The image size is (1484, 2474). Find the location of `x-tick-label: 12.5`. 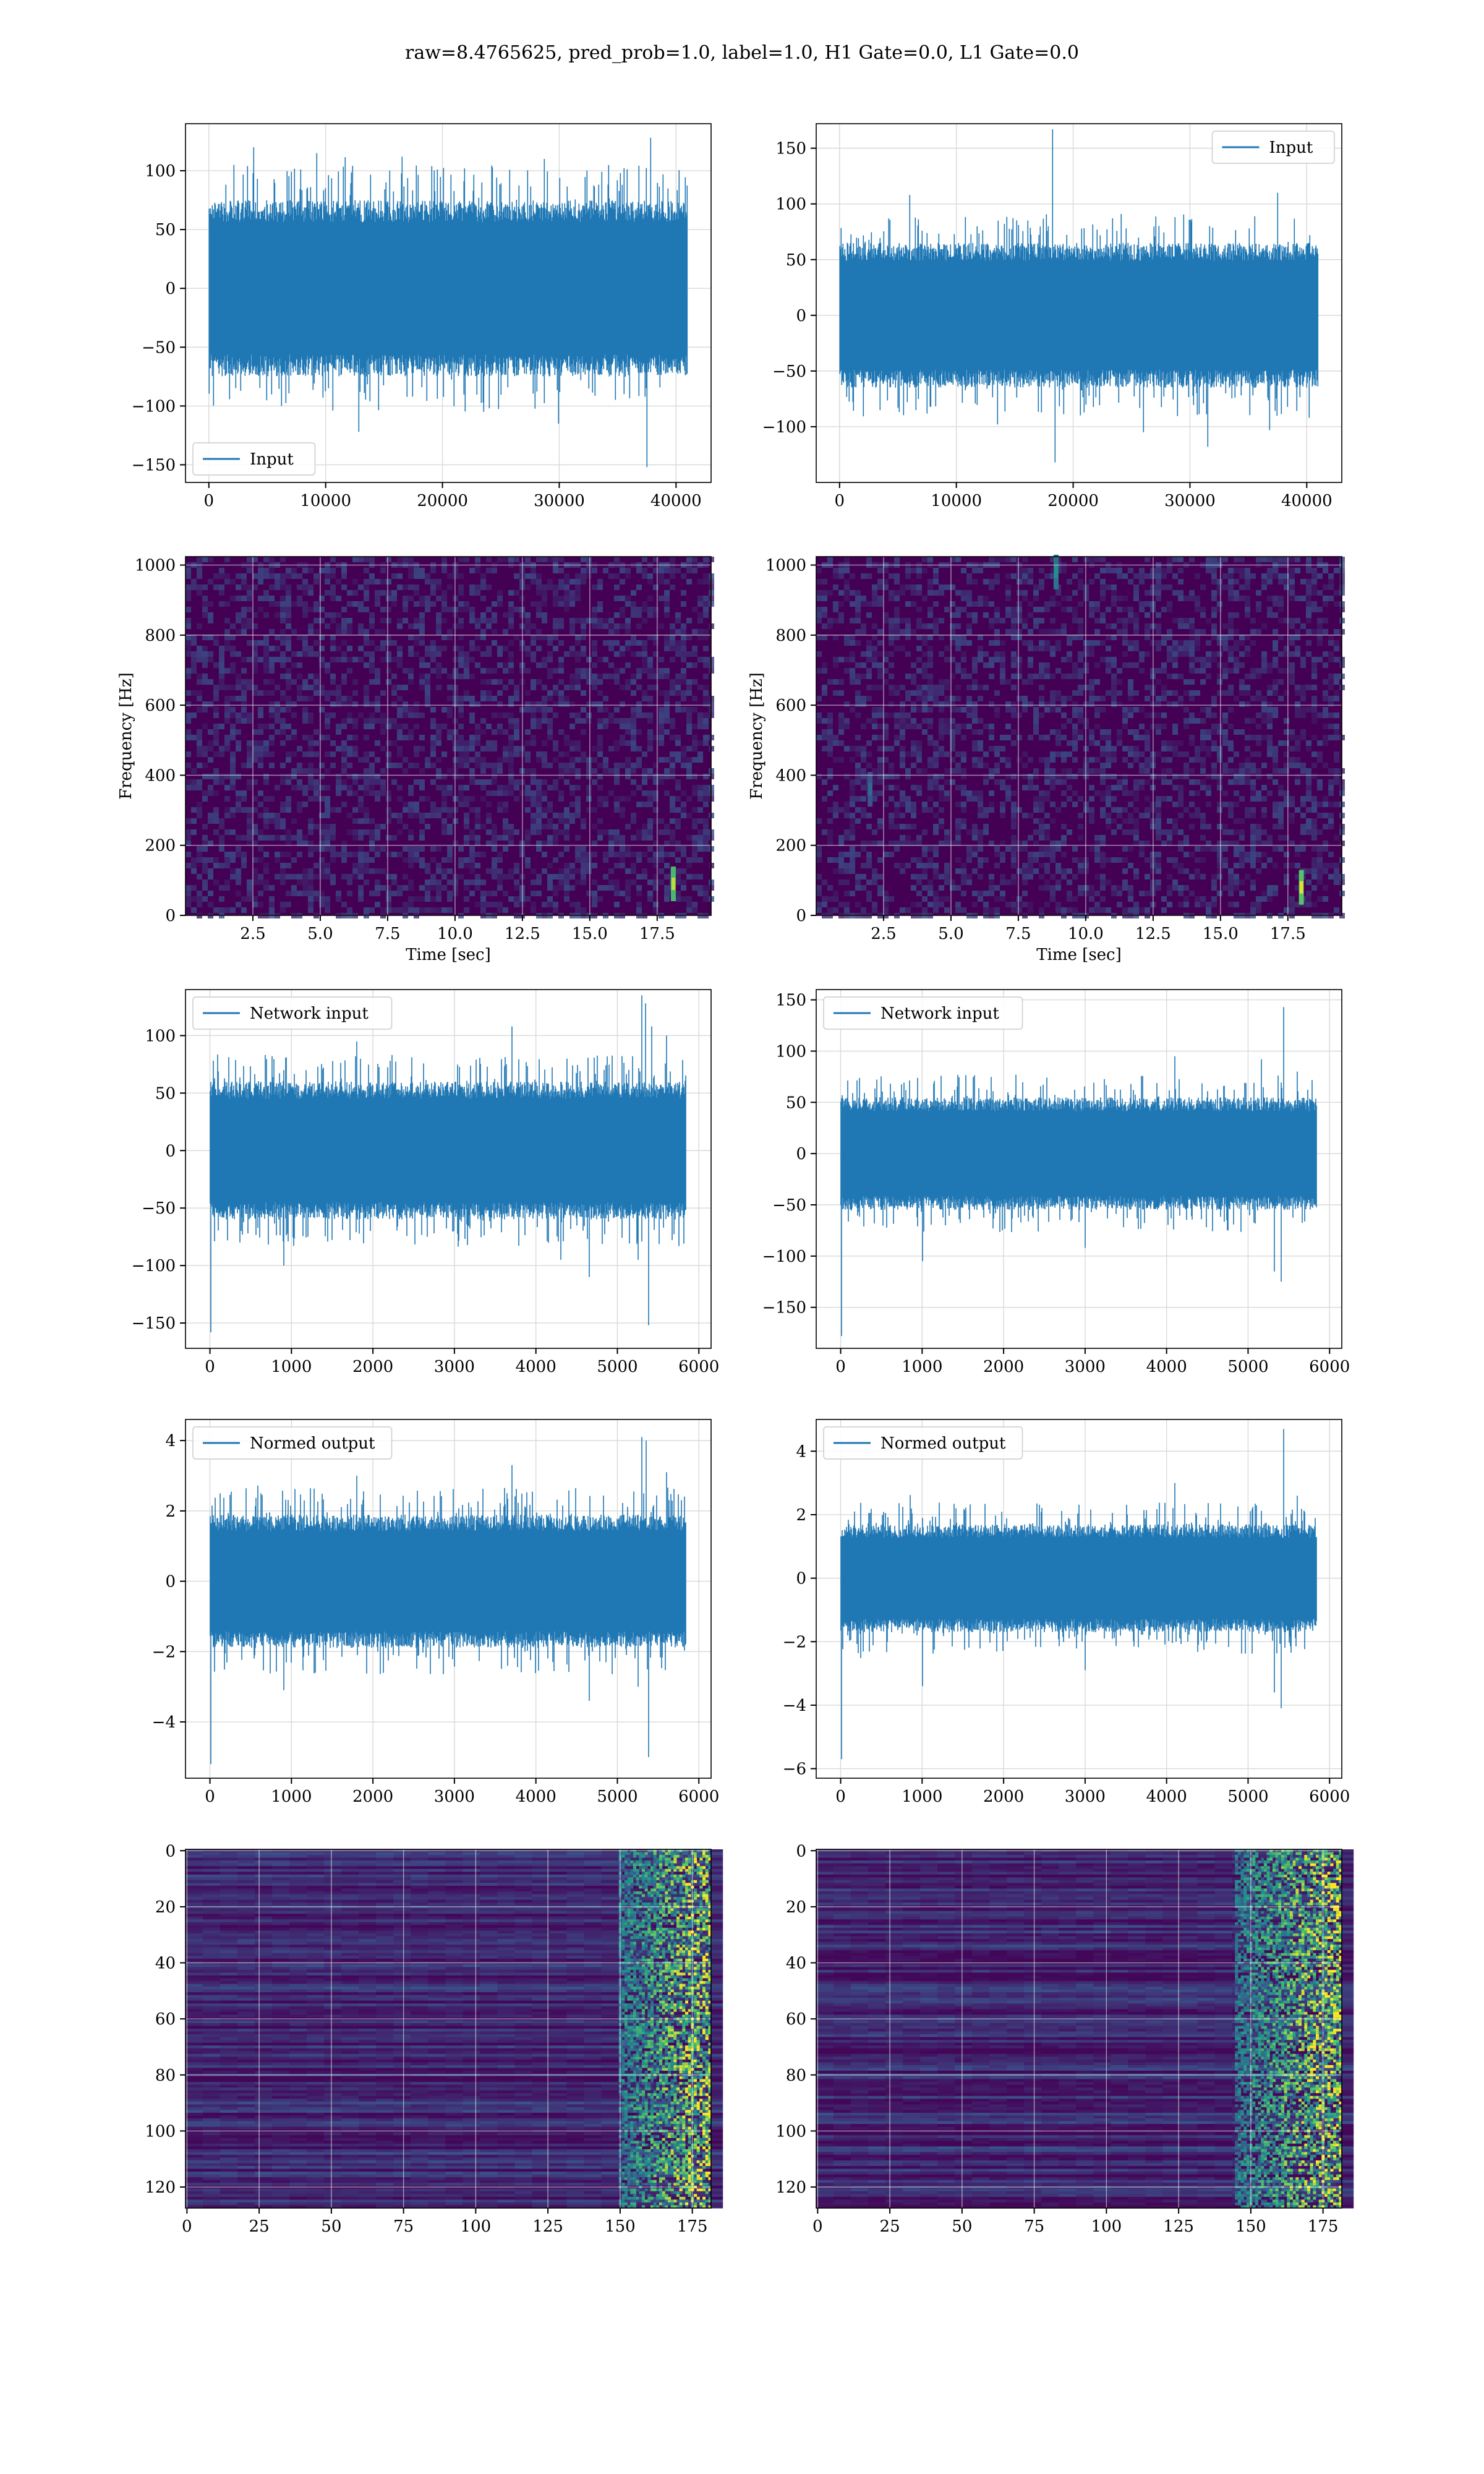

x-tick-label: 12.5 is located at coordinates (522, 934).